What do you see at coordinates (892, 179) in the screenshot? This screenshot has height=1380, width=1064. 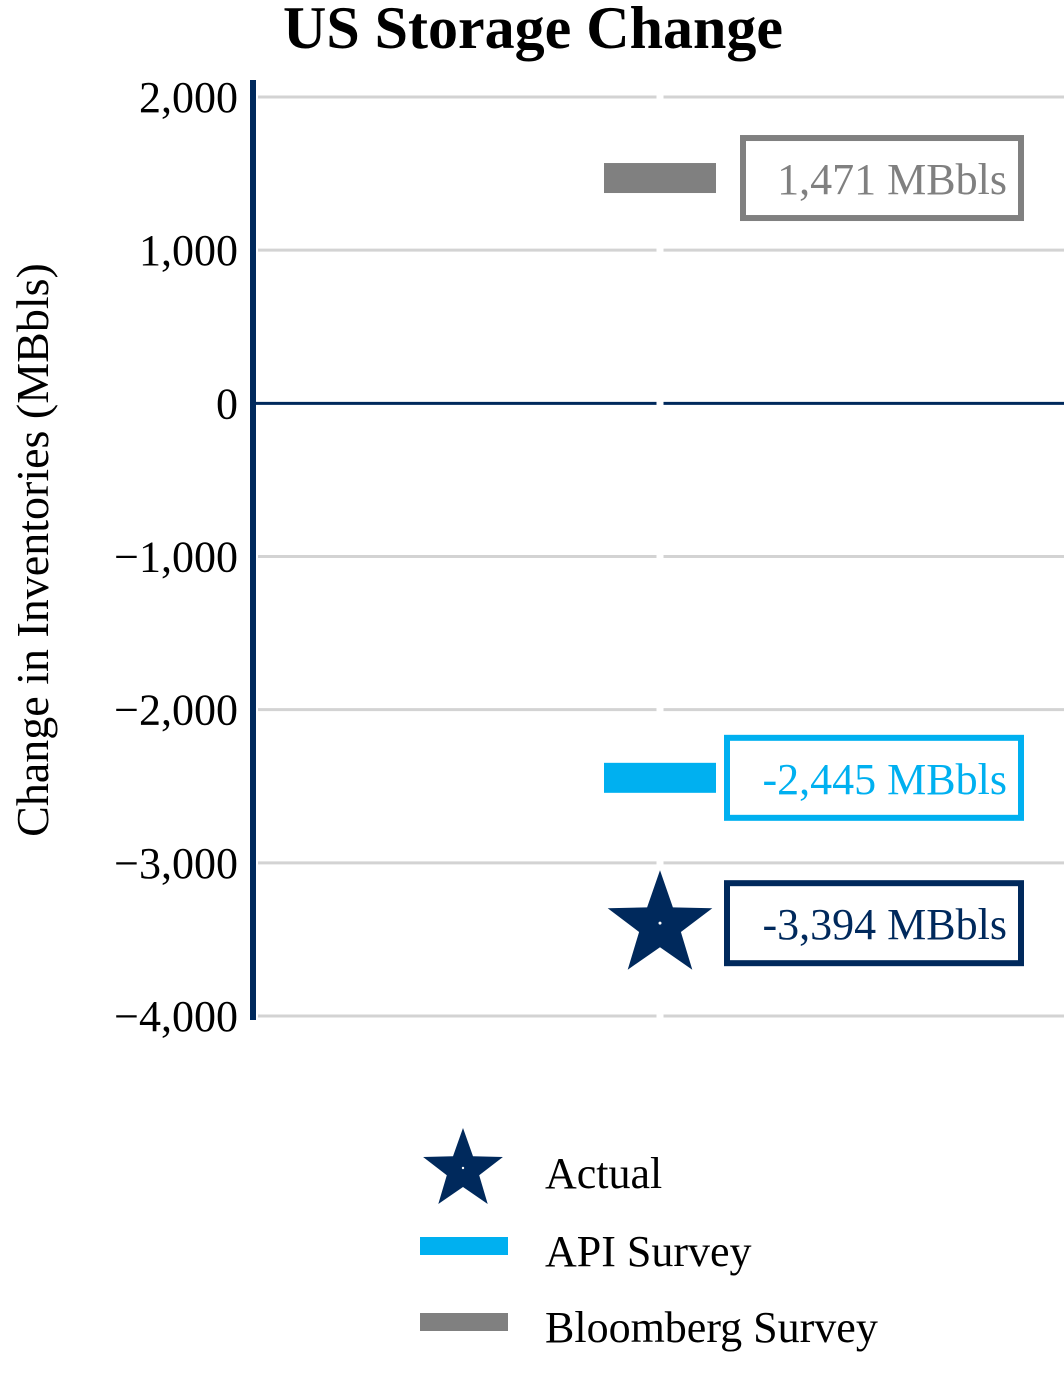 I see `bloomberg-survey-data-label: 1,471 MBbls` at bounding box center [892, 179].